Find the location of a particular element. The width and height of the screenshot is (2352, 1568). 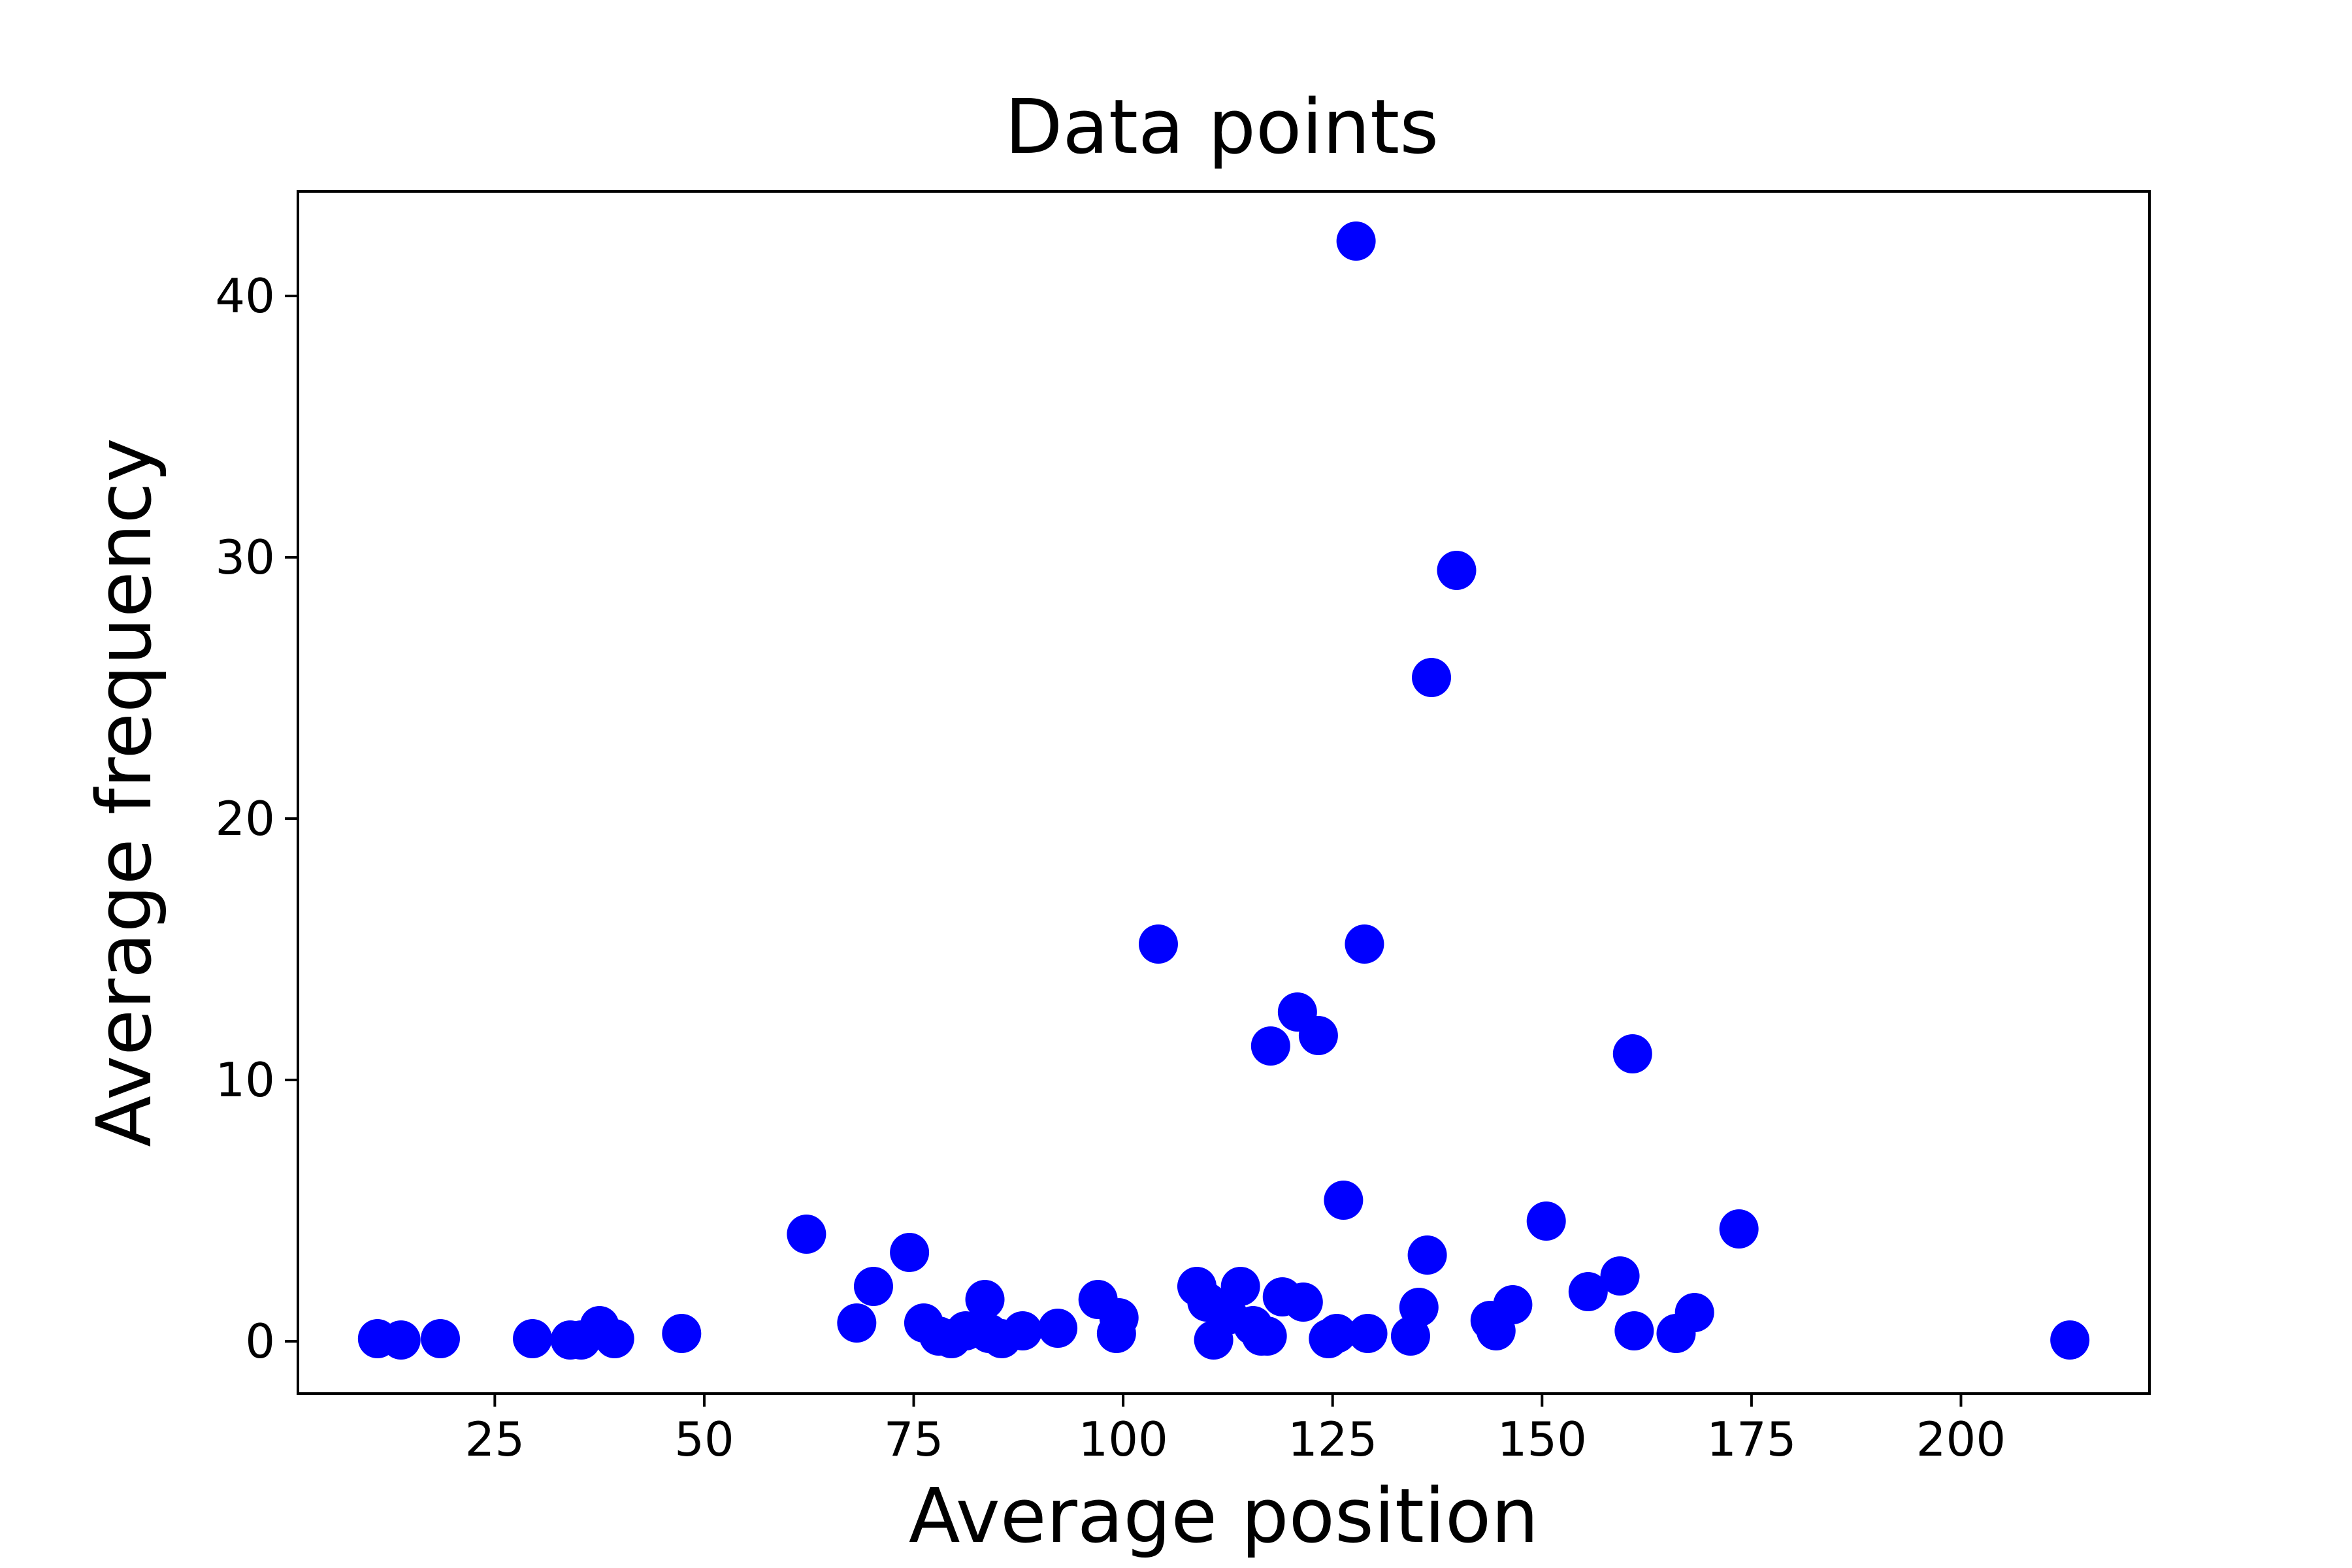

x-tick-label: 50 is located at coordinates (704, 1439).